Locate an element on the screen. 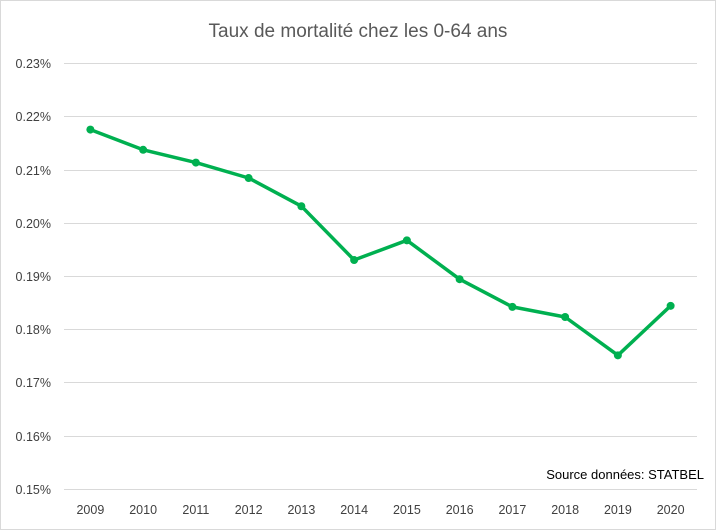  y-tick-label: 0.23% is located at coordinates (33, 64).